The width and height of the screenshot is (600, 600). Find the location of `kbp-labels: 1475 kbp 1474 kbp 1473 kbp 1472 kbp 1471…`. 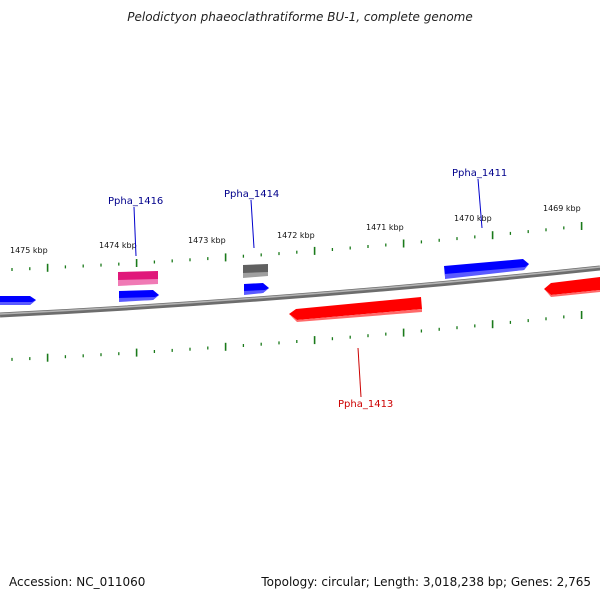

kbp-labels: 1475 kbp 1474 kbp 1473 kbp 1472 kbp 1471… is located at coordinates (295, 229).